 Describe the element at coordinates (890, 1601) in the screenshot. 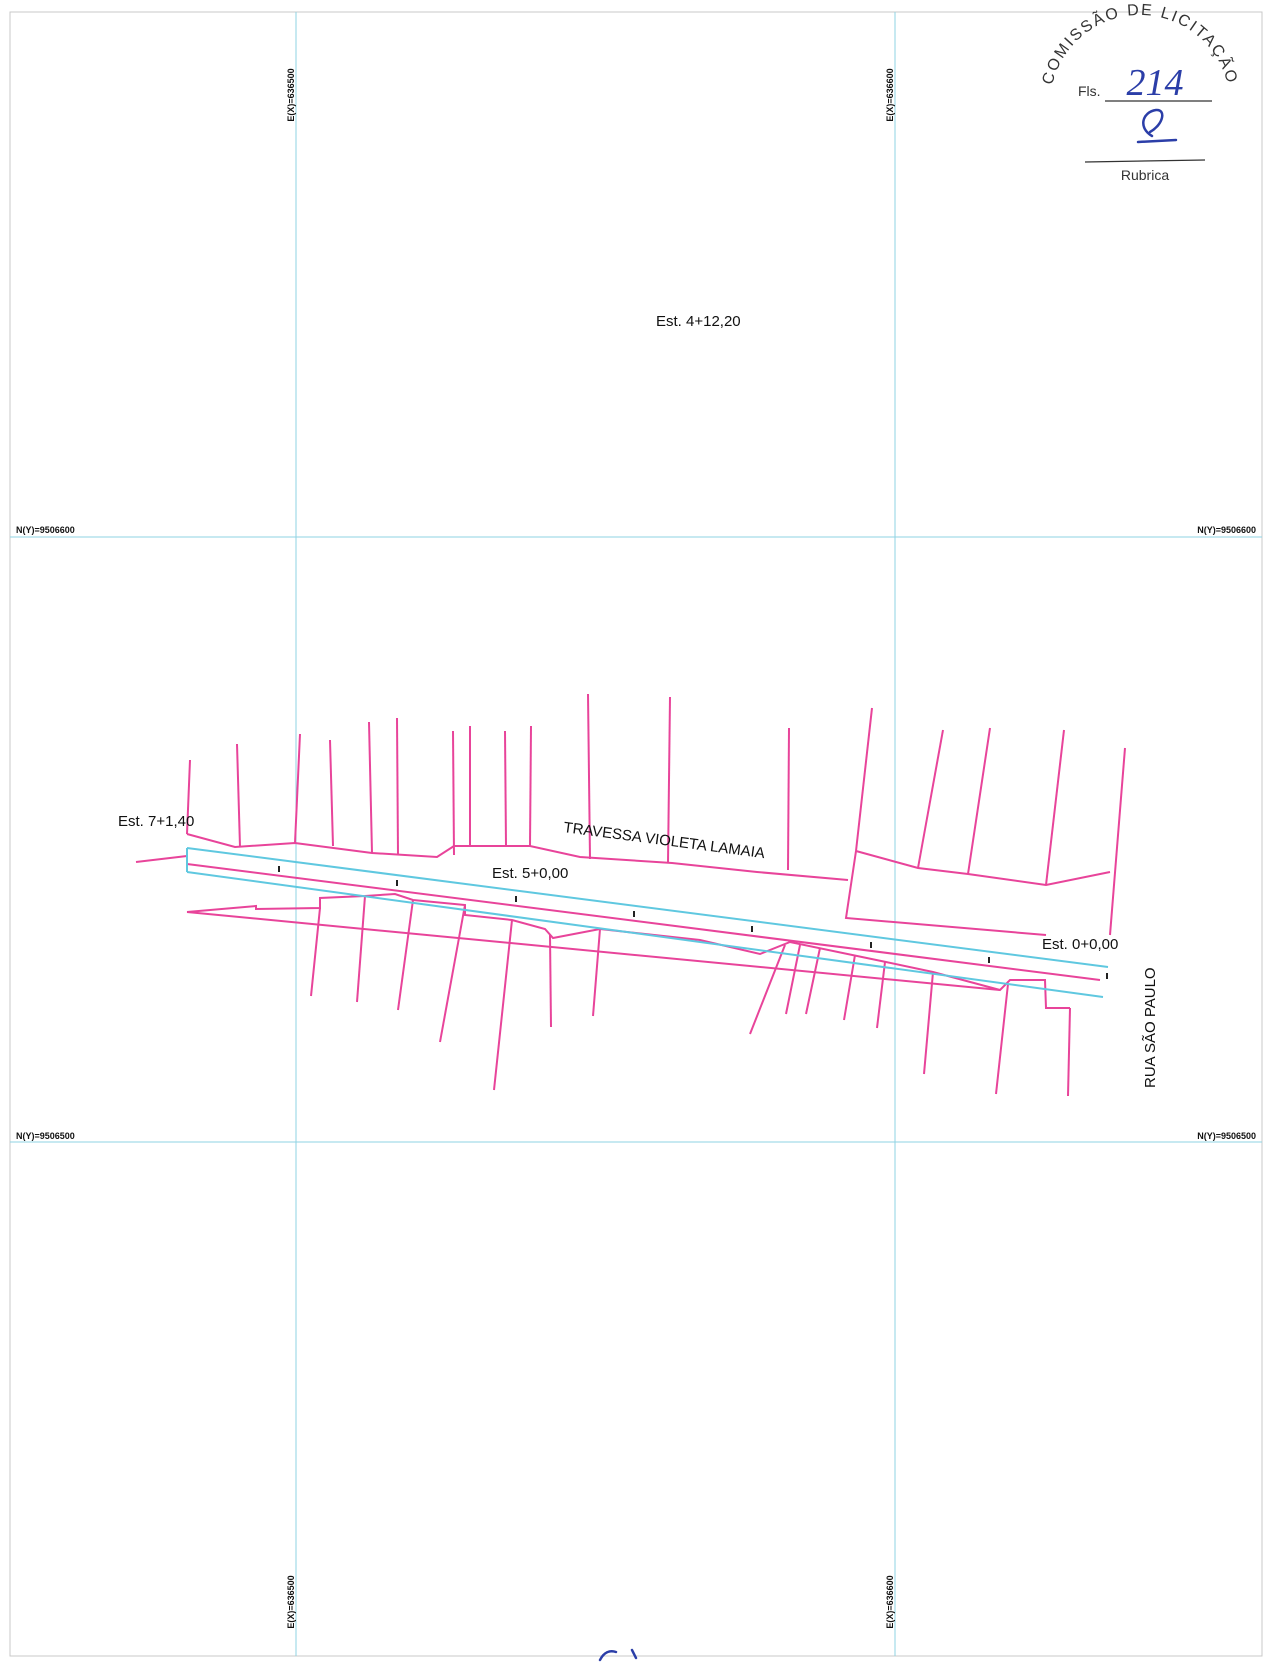

I see `easting-label-bottom-right: E(X)=636600` at that location.